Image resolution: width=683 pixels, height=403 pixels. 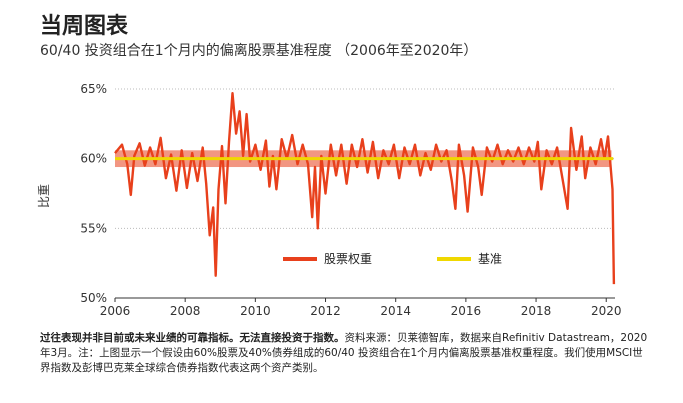 I want to click on footnote-disclaimer: 过往表现并非目前或未来业绩的可靠指标。无法直接投资于指数。, so click(x=192, y=338).